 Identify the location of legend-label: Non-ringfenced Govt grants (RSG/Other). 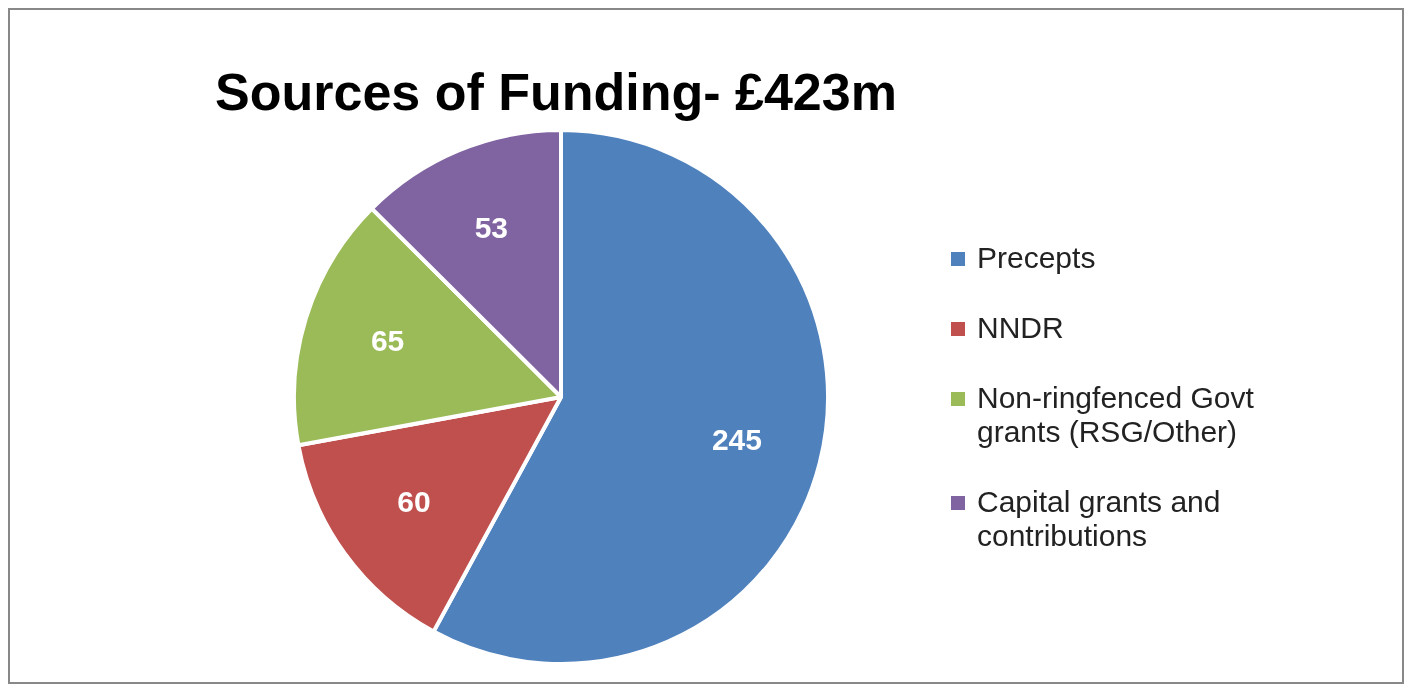
(1116, 415).